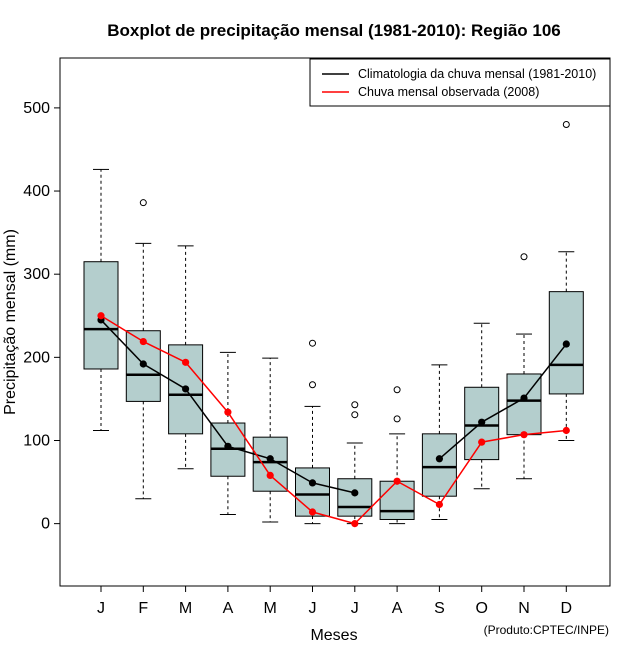 The image size is (640, 660). Describe the element at coordinates (143, 608) in the screenshot. I see `x-tick-label: F` at that location.